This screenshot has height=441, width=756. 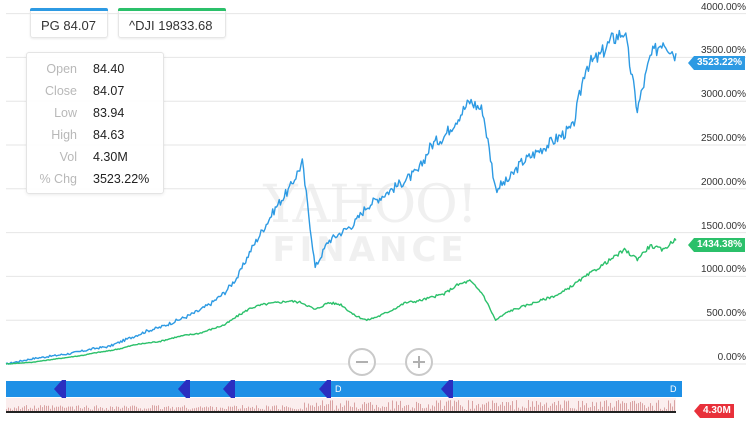 What do you see at coordinates (171, 25) in the screenshot?
I see `dji-chip-label: ^DJI 19833.68` at bounding box center [171, 25].